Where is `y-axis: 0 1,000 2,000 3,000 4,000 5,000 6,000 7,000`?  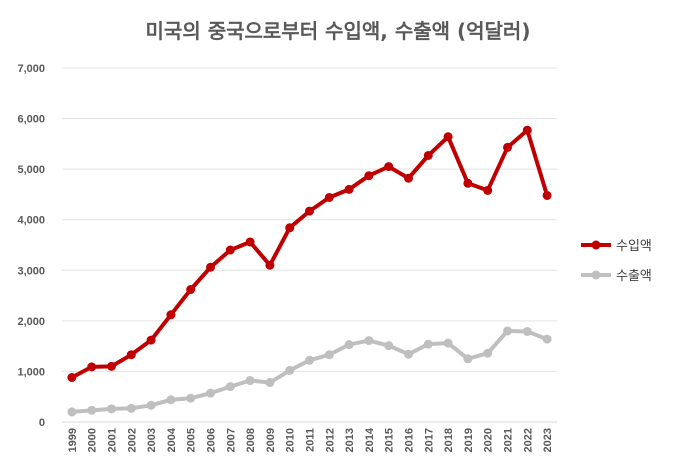 y-axis: 0 1,000 2,000 3,000 4,000 5,000 6,000 7,000 is located at coordinates (31, 246).